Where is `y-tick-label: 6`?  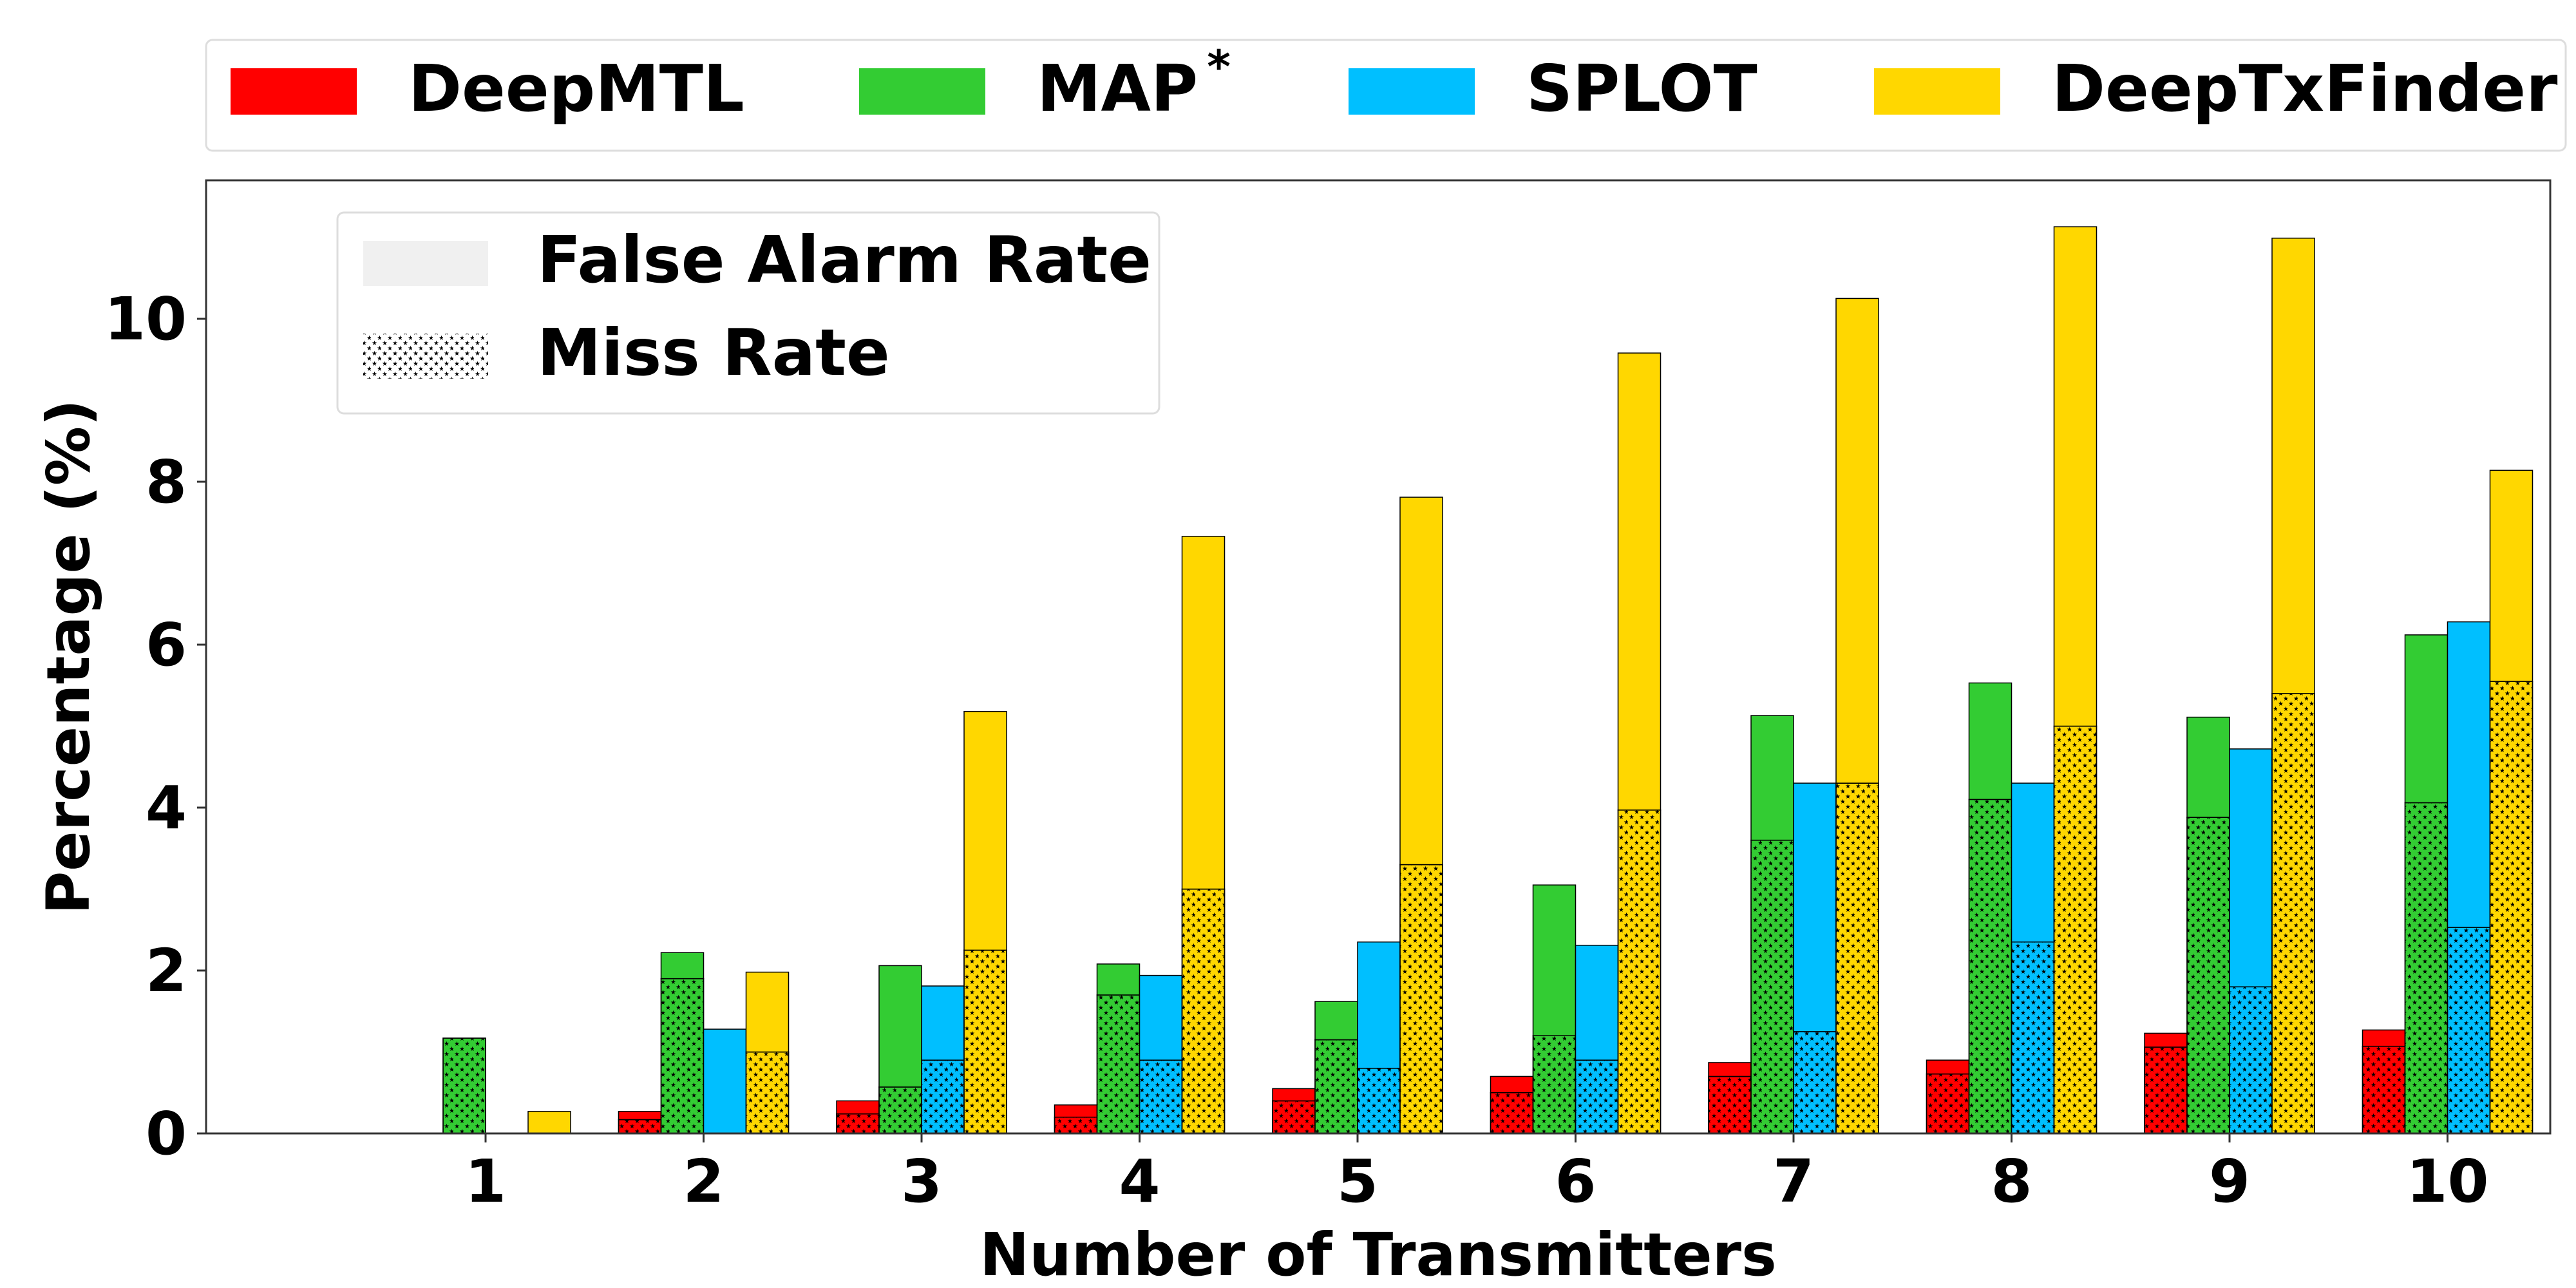 y-tick-label: 6 is located at coordinates (167, 645).